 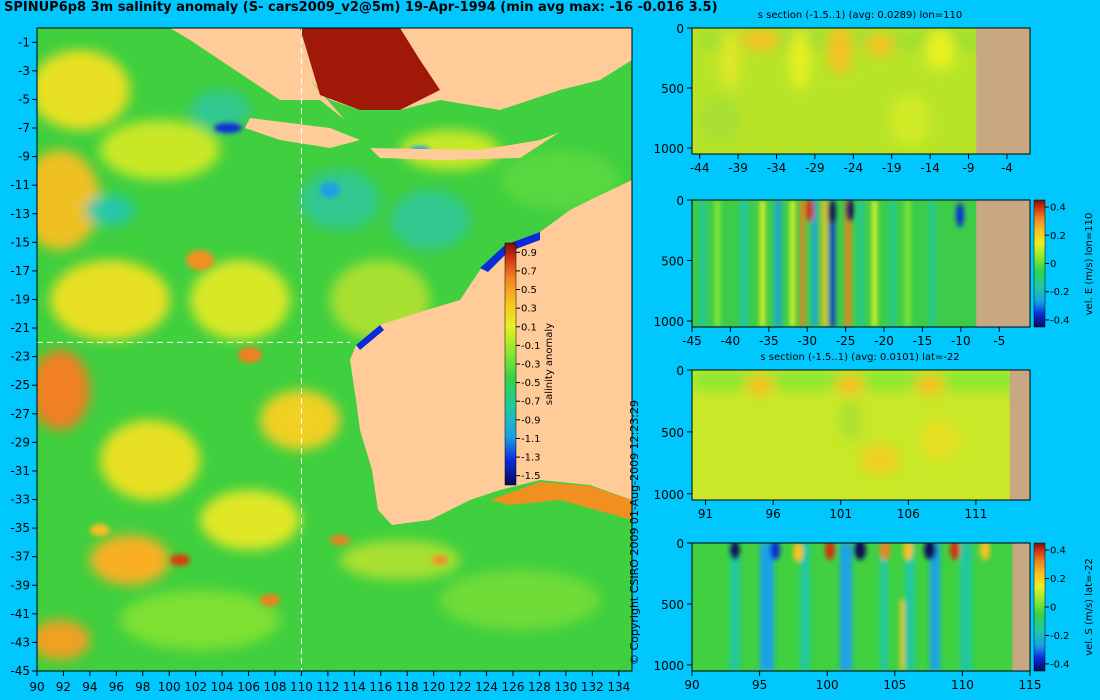 I want to click on map-x-tick-label: 118, so click(x=407, y=687).